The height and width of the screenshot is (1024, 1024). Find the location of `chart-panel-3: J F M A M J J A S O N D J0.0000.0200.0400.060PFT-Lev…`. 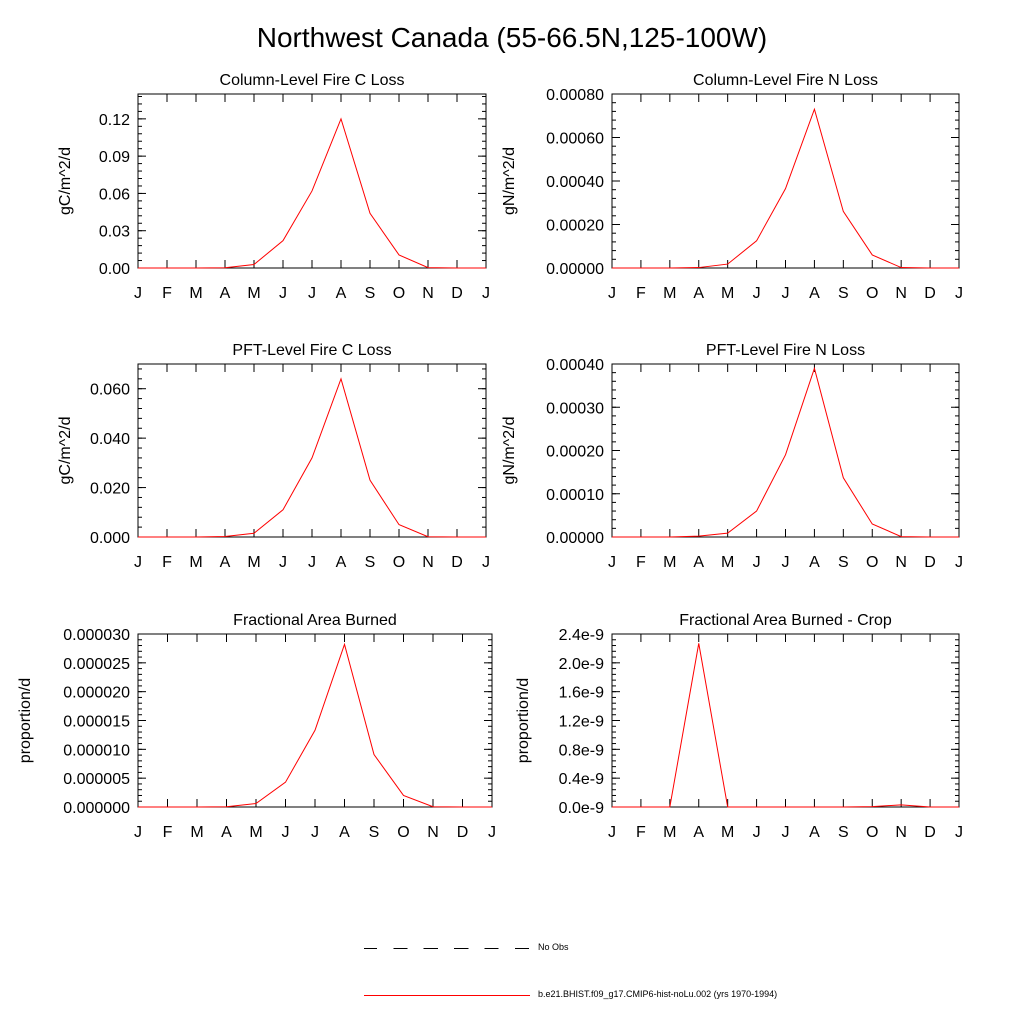

chart-panel-3: J F M A M J J A S O N D J0.0000.0200.0400.060PFT-Lev… is located at coordinates (273, 456).